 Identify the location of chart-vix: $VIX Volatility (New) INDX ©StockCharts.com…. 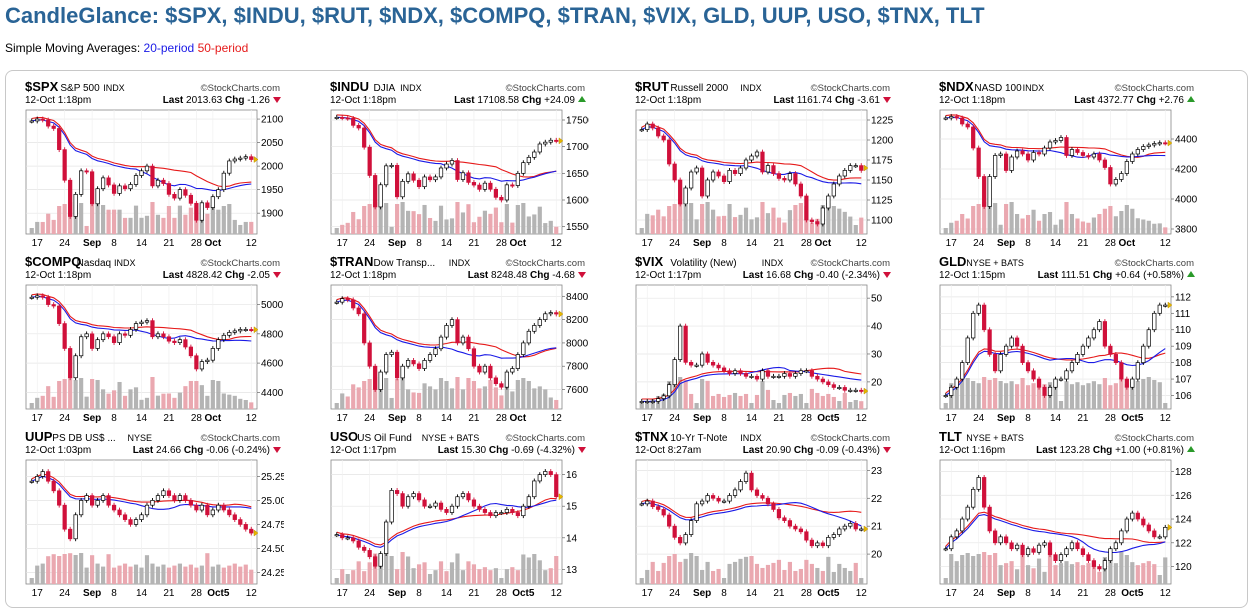
(763, 340).